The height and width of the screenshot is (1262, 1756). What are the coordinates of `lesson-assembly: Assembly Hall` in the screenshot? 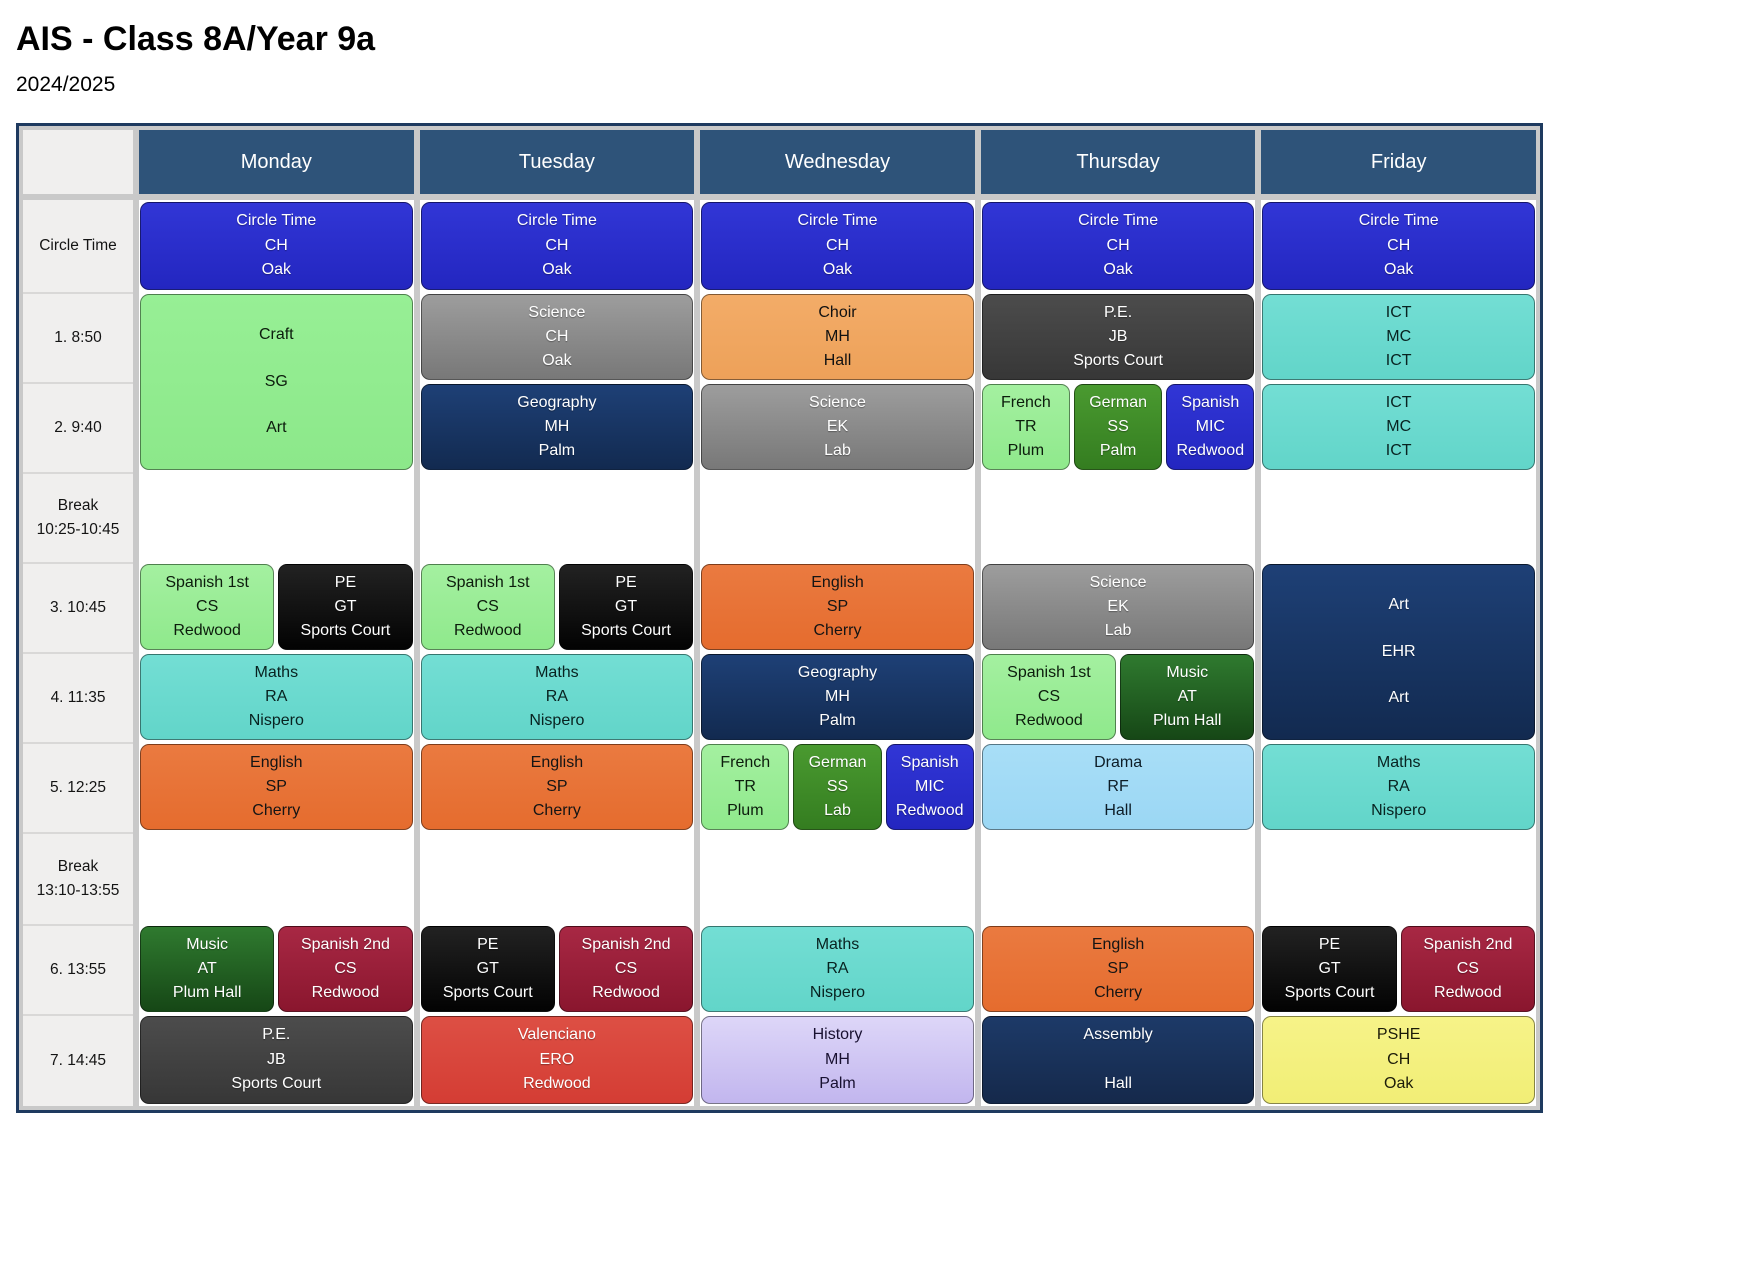 It's located at (1118, 1060).